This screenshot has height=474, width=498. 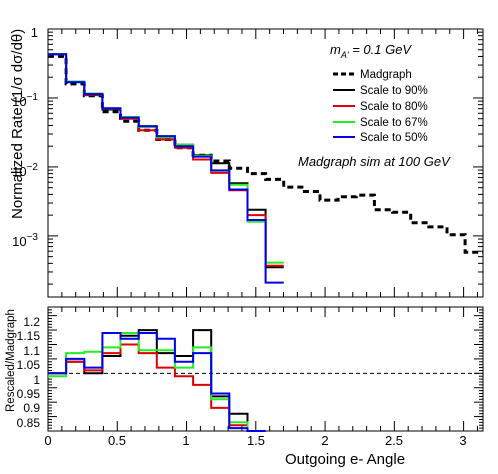 What do you see at coordinates (25, 240) in the screenshot?
I see `y-tick-label-0.001: 10−3` at bounding box center [25, 240].